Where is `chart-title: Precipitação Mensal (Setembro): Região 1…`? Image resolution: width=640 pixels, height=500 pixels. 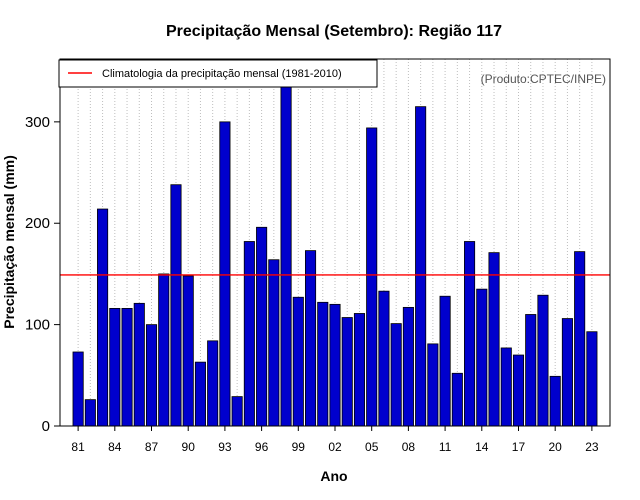 chart-title: Precipitação Mensal (Setembro): Região 1… is located at coordinates (334, 31).